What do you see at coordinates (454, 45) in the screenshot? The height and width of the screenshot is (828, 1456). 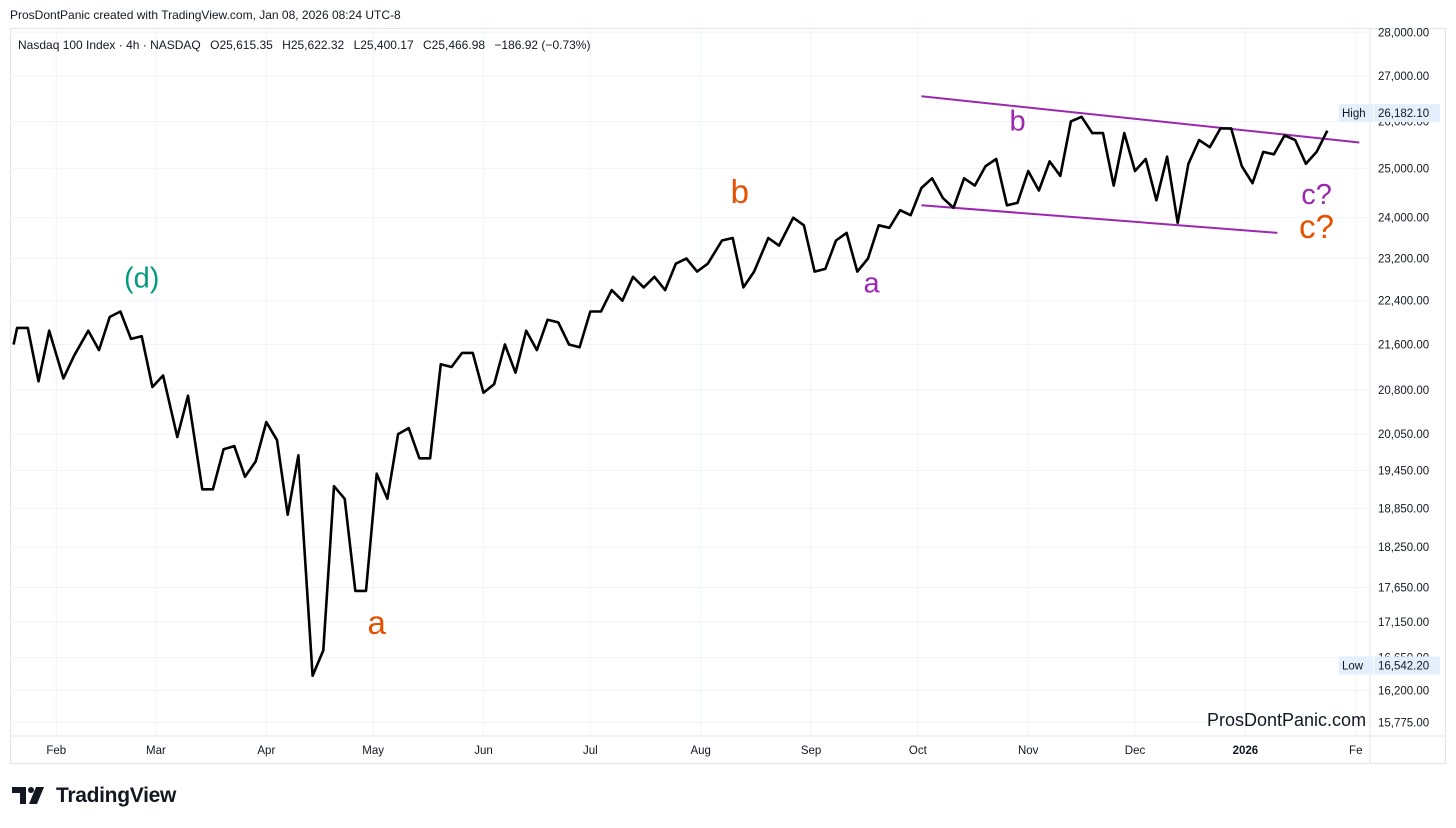 I see `legend-close: C25,466.98` at bounding box center [454, 45].